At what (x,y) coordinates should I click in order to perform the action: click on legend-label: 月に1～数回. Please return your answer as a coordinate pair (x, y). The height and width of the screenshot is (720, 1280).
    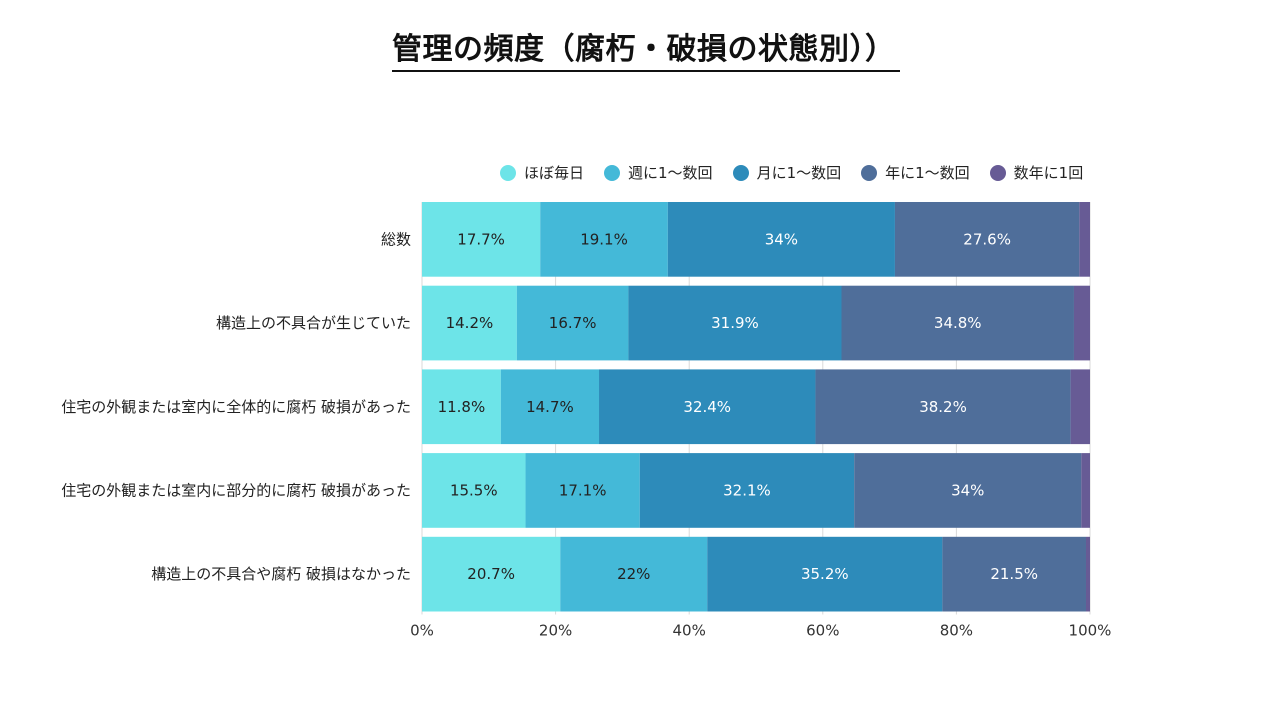
    Looking at the image, I should click on (799, 173).